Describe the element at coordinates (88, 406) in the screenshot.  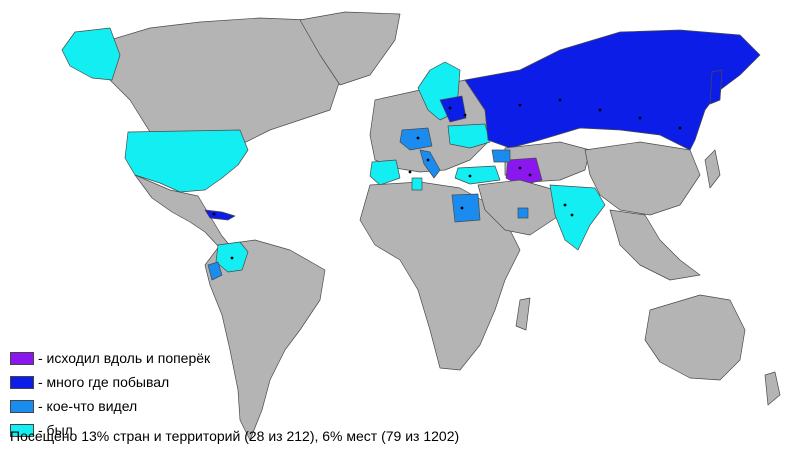
I see `legend-label-saw-something: - кое-что видел` at that location.